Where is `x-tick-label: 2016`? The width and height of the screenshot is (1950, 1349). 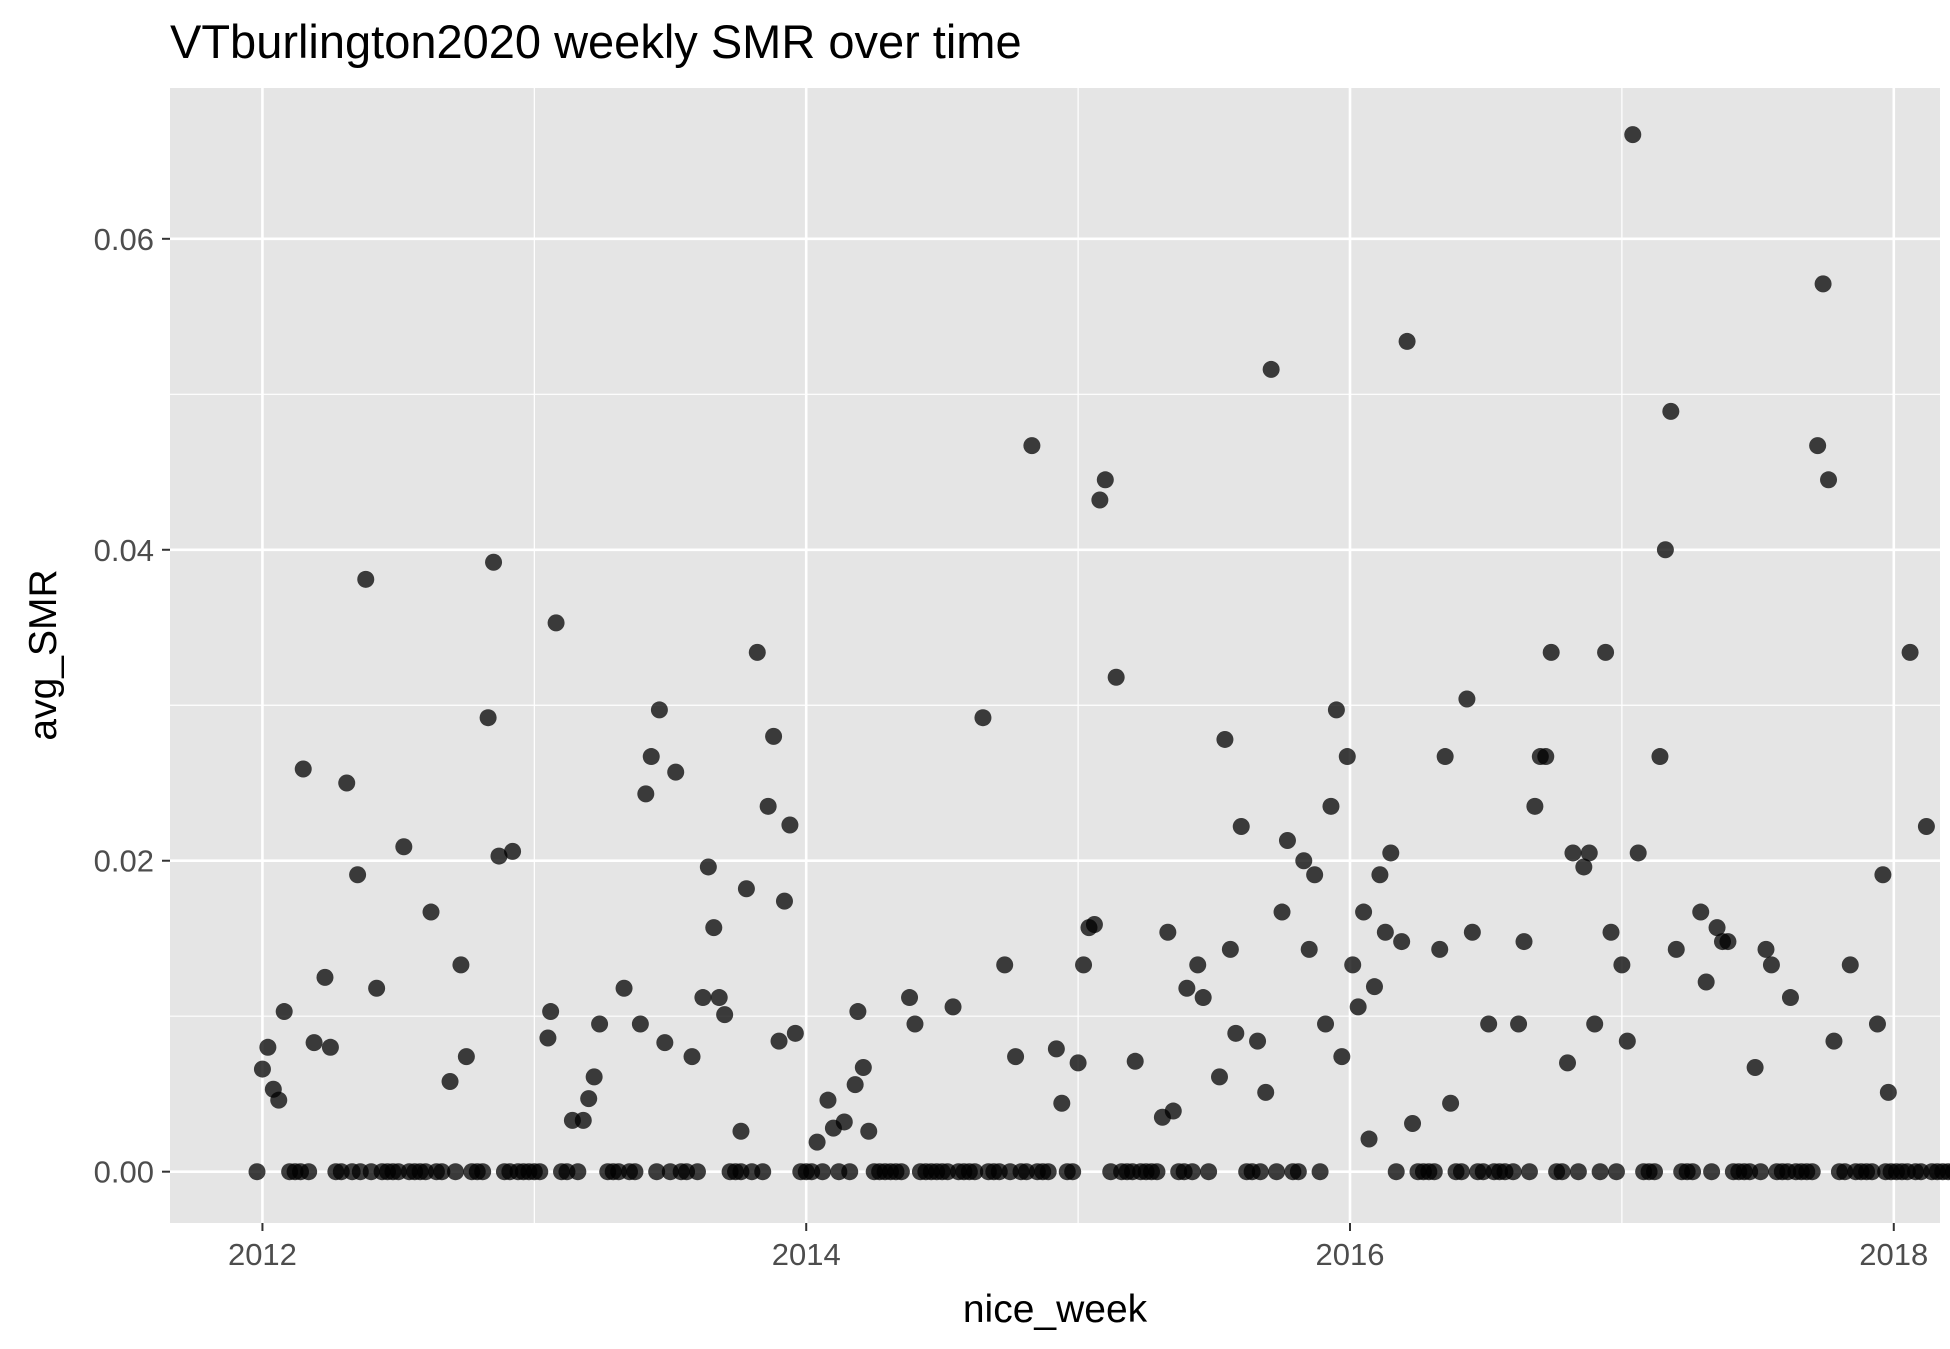
x-tick-label: 2016 is located at coordinates (1350, 1254).